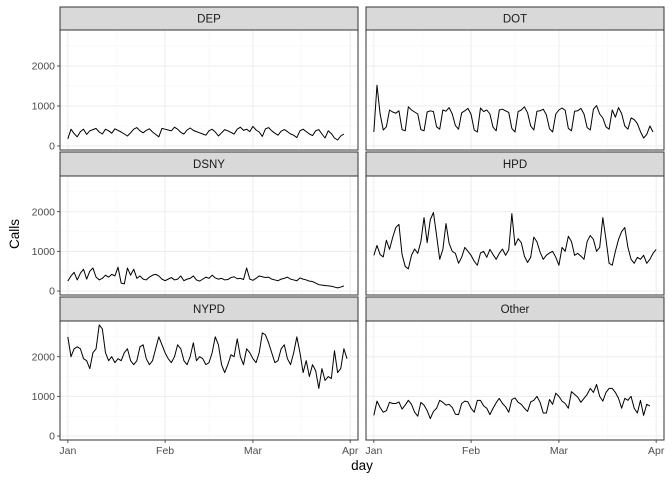 This screenshot has width=672, height=480. I want to click on facet-strip-label: DSNY, so click(209, 165).